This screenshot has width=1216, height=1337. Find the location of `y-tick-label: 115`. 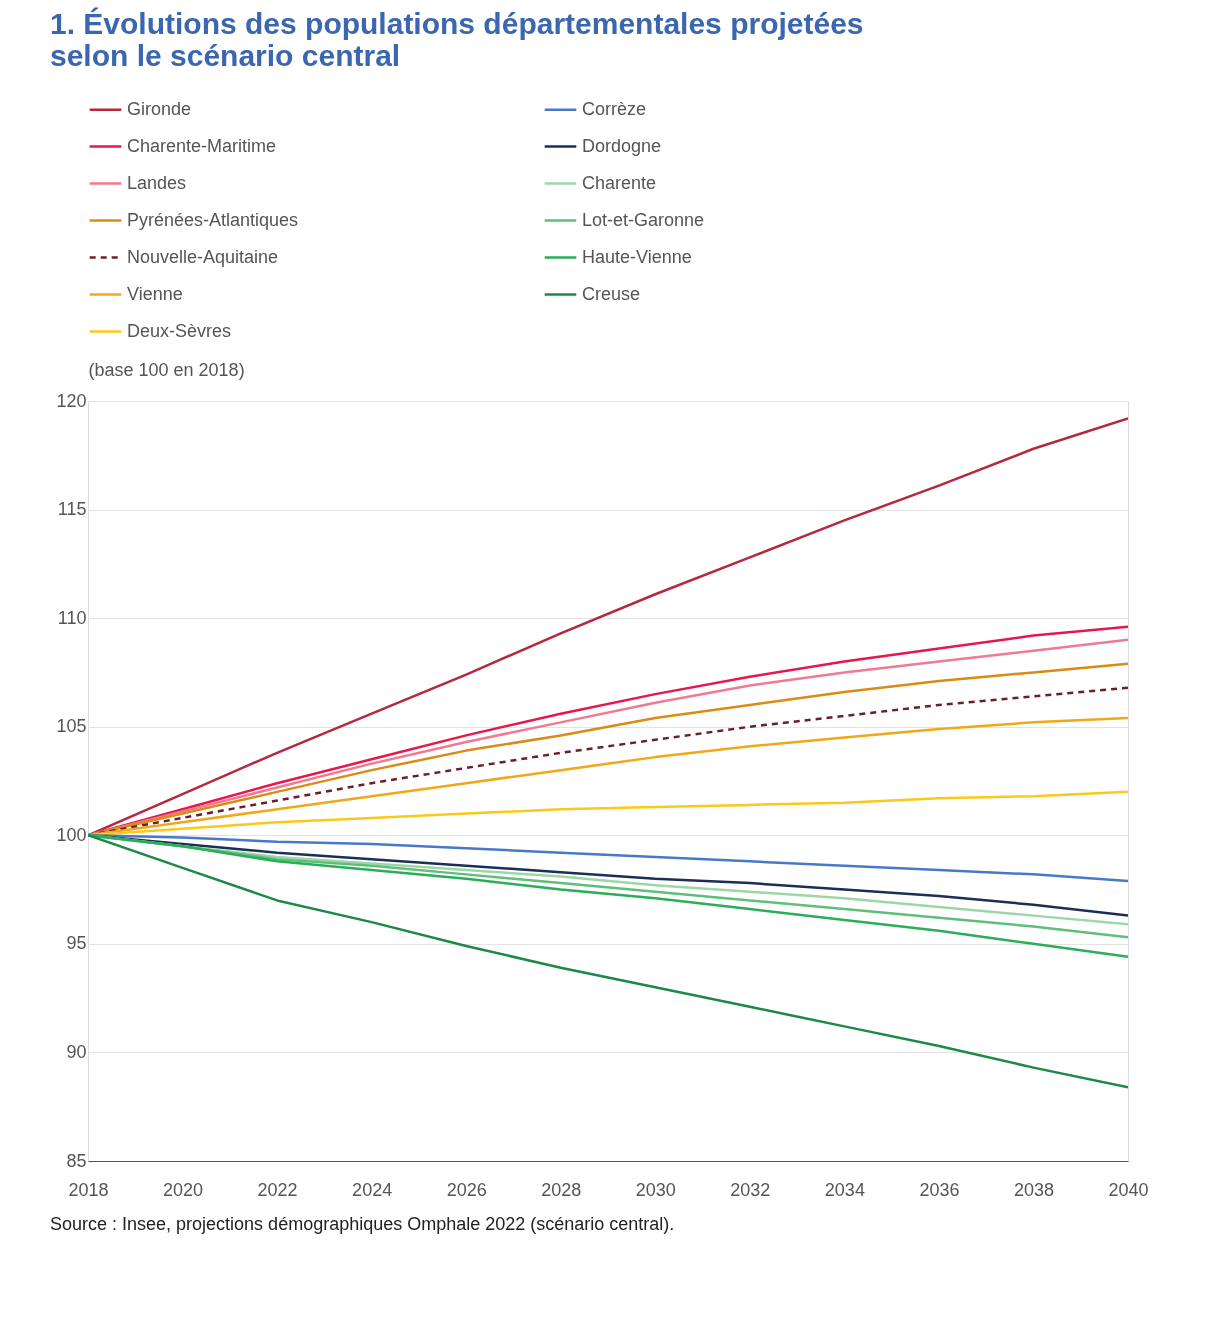

y-tick-label: 115 is located at coordinates (72, 509).